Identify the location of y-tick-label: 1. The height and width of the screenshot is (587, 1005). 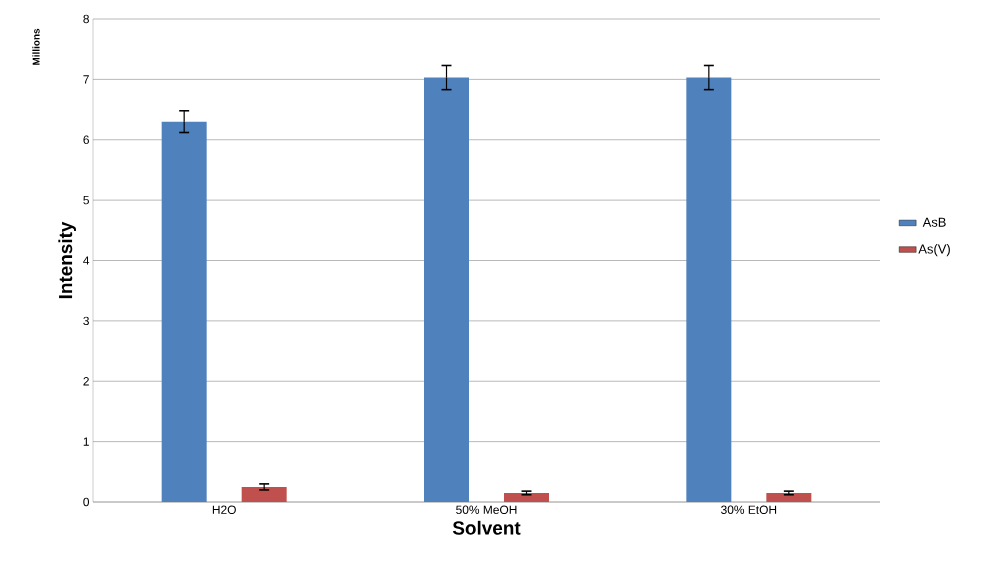
(86, 441).